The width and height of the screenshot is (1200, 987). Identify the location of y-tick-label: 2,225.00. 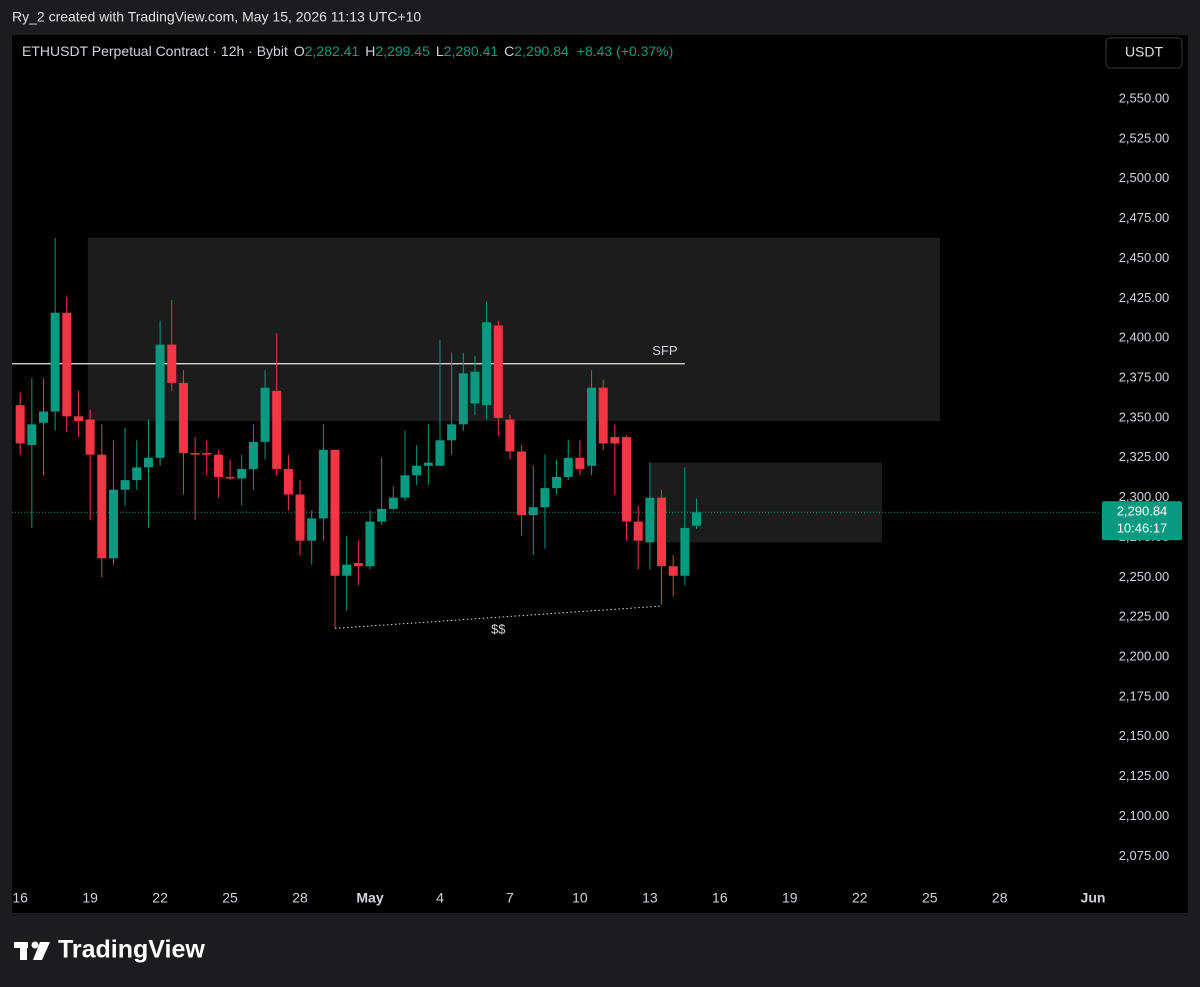
(1144, 616).